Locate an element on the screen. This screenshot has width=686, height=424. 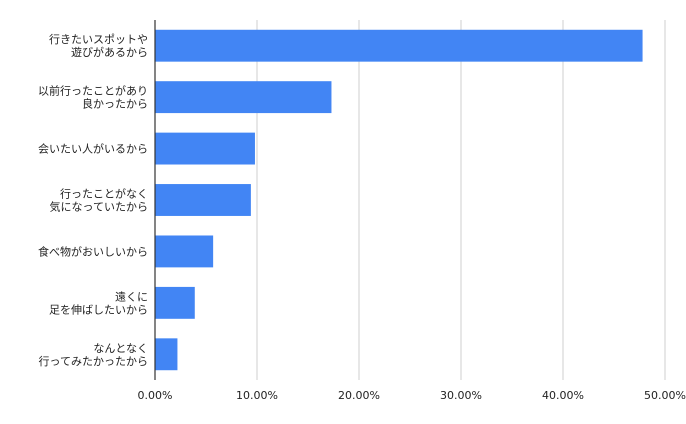
category-label: 行きたいスポットや遊びがあるから is located at coordinates (98, 46).